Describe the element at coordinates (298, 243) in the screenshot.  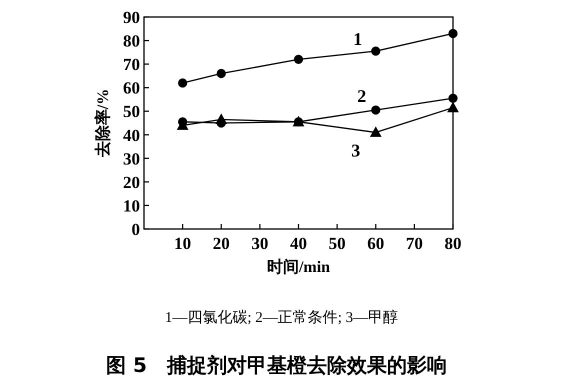
I see `x-tick-label: 40` at that location.